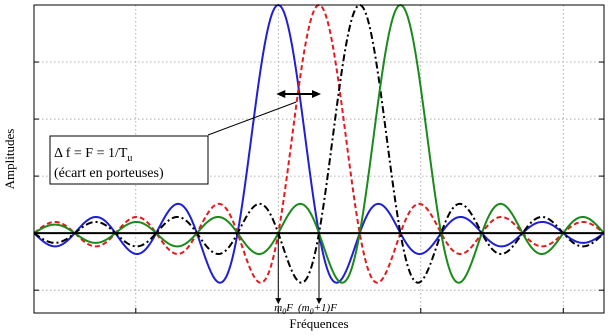  I want to click on delta-f-arrowhead-right, so click(316, 93).